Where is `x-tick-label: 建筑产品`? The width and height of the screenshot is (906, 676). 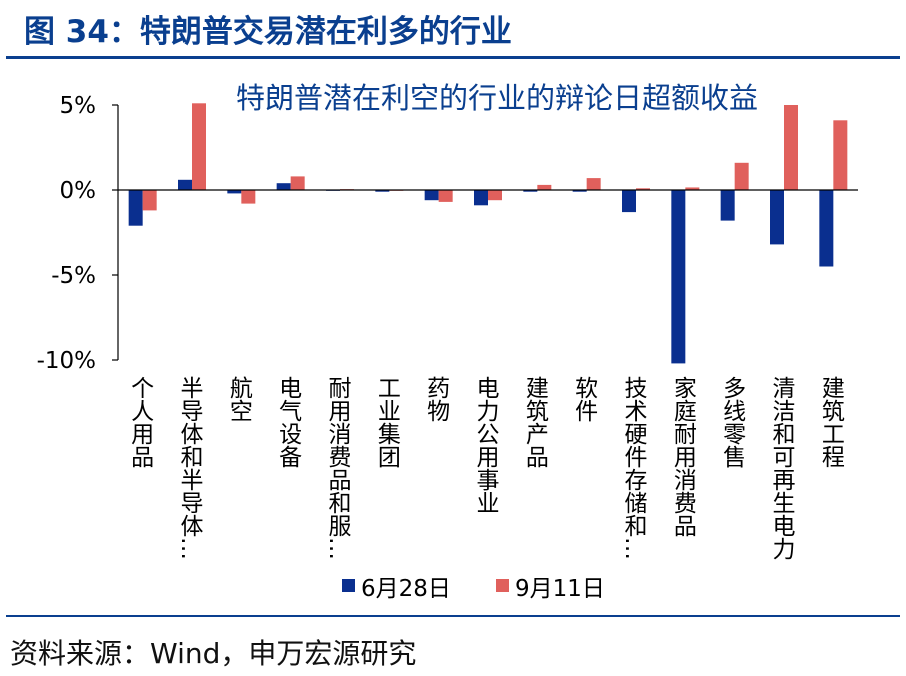
x-tick-label: 建筑产品 is located at coordinates (535, 422).